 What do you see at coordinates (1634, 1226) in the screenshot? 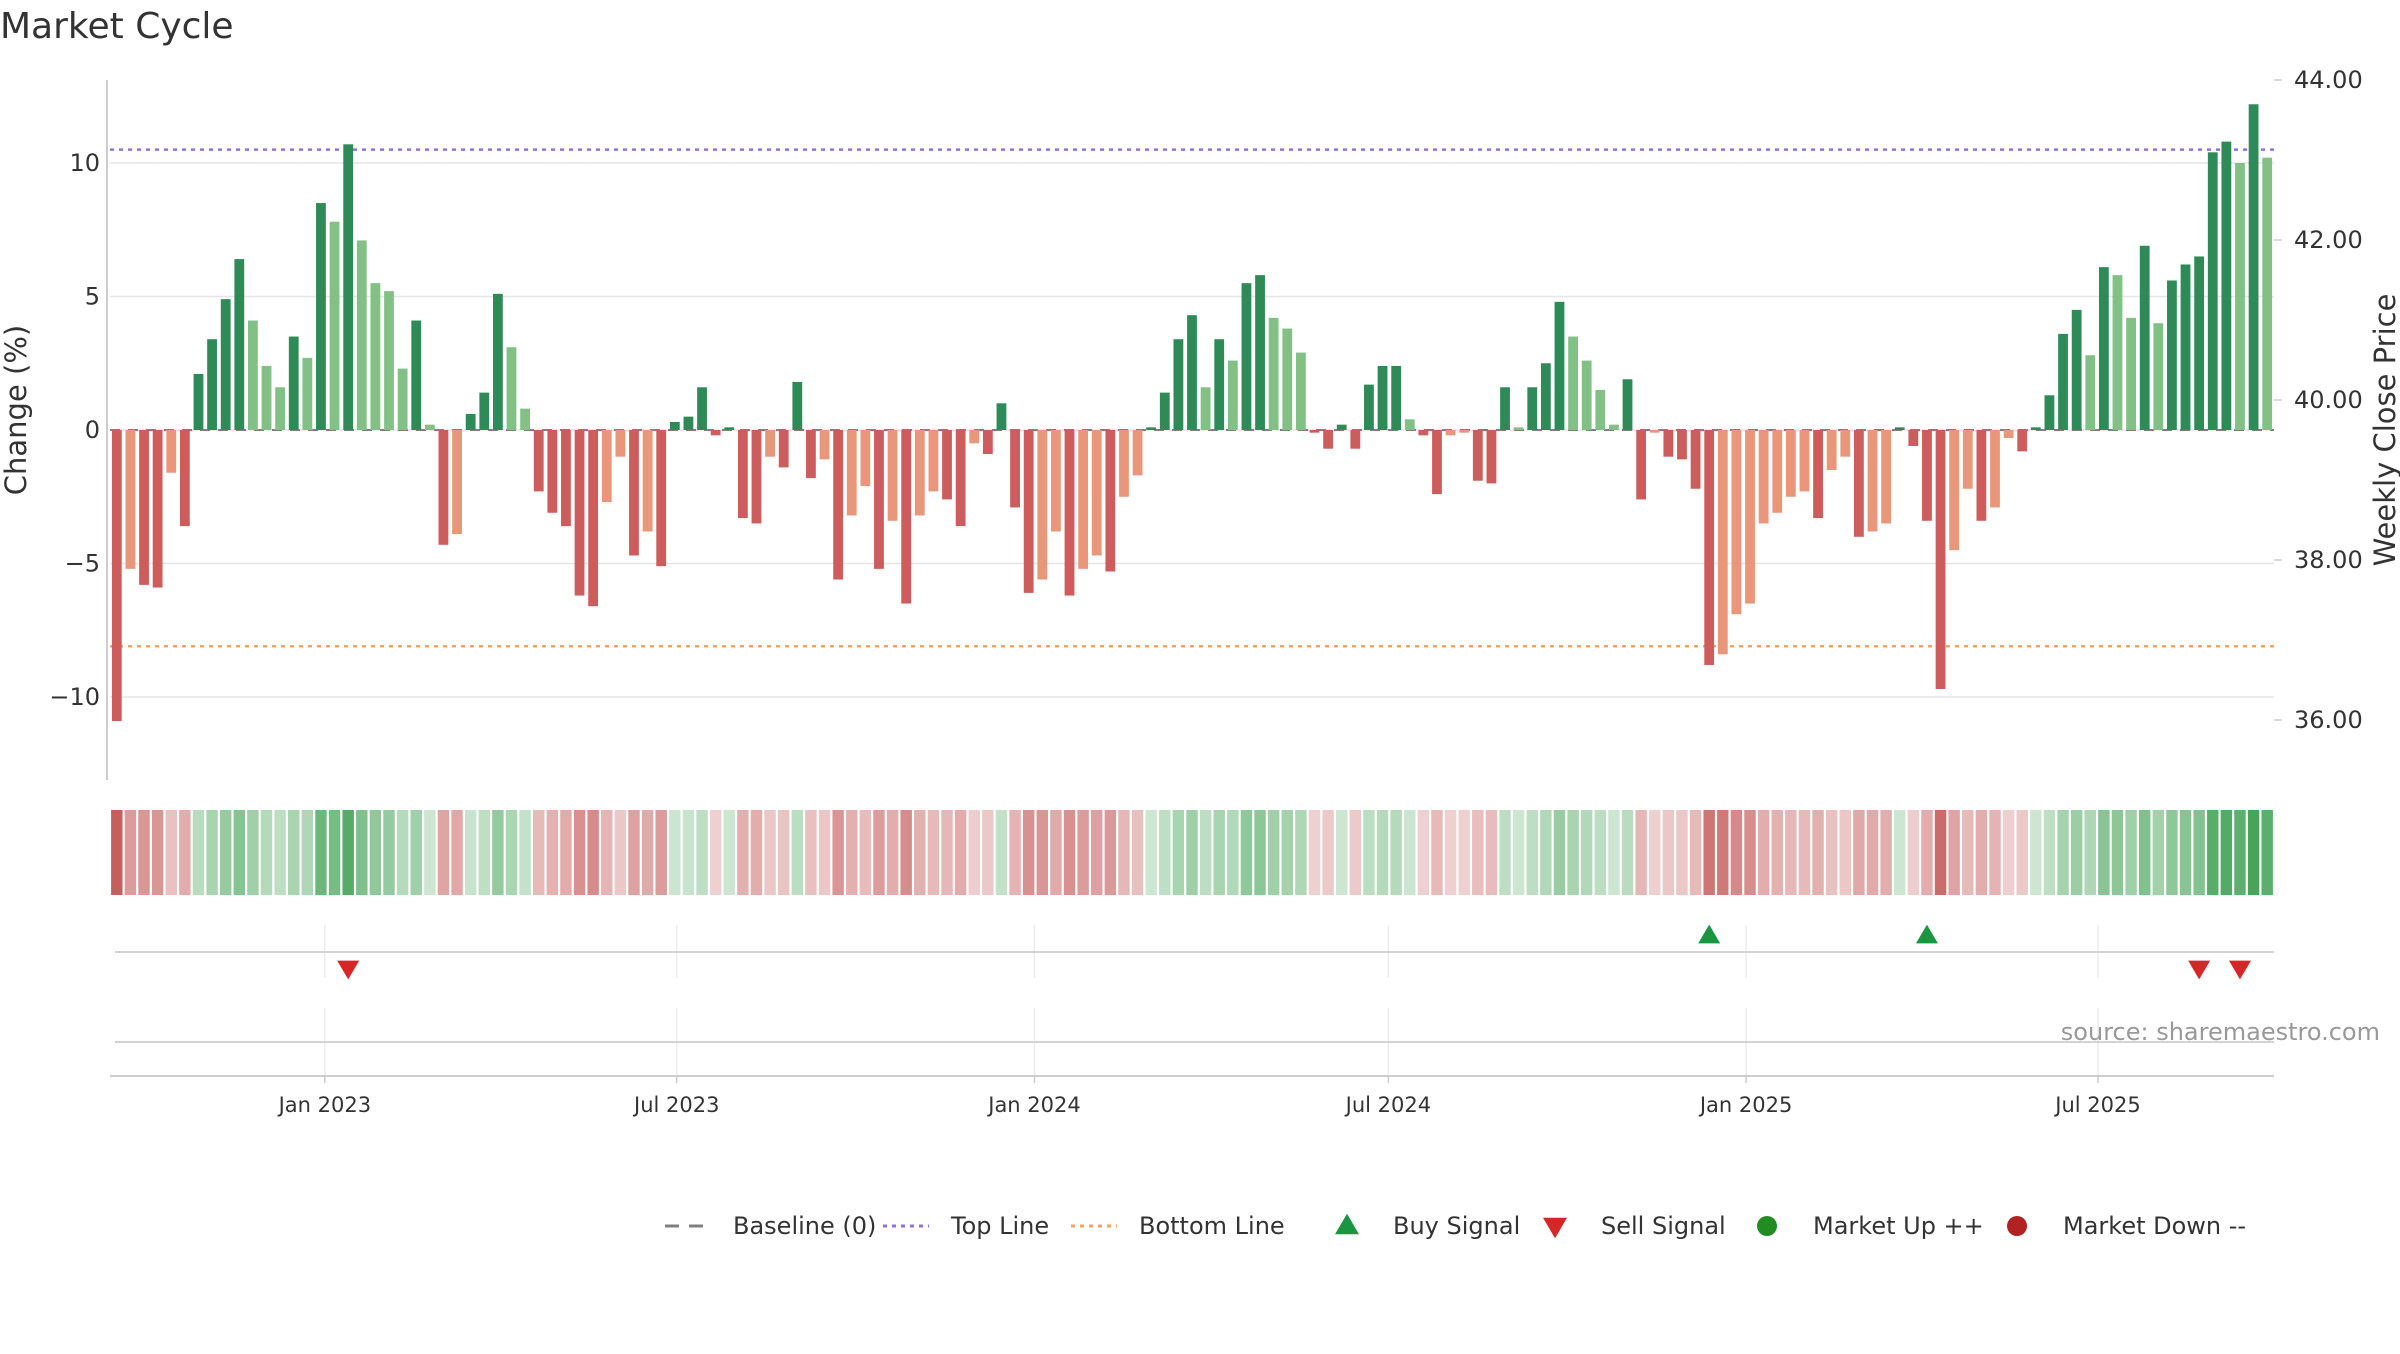
I see `legend-item-sell: Sell Signal` at bounding box center [1634, 1226].